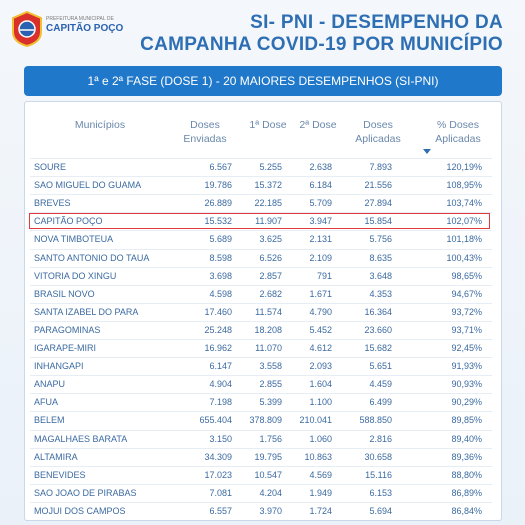 Image resolution: width=525 pixels, height=525 pixels. I want to click on cell-value: 2.682, so click(270, 293).